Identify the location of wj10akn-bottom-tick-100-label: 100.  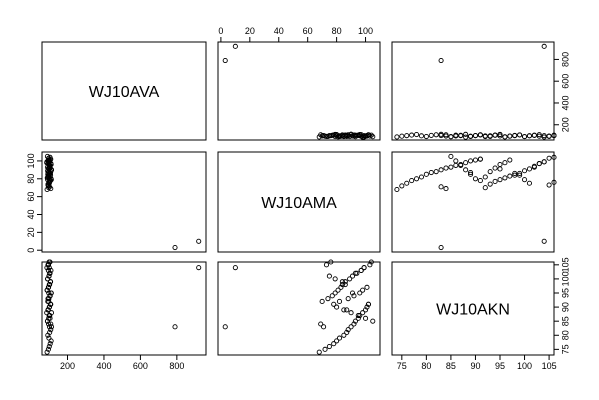
(524, 366).